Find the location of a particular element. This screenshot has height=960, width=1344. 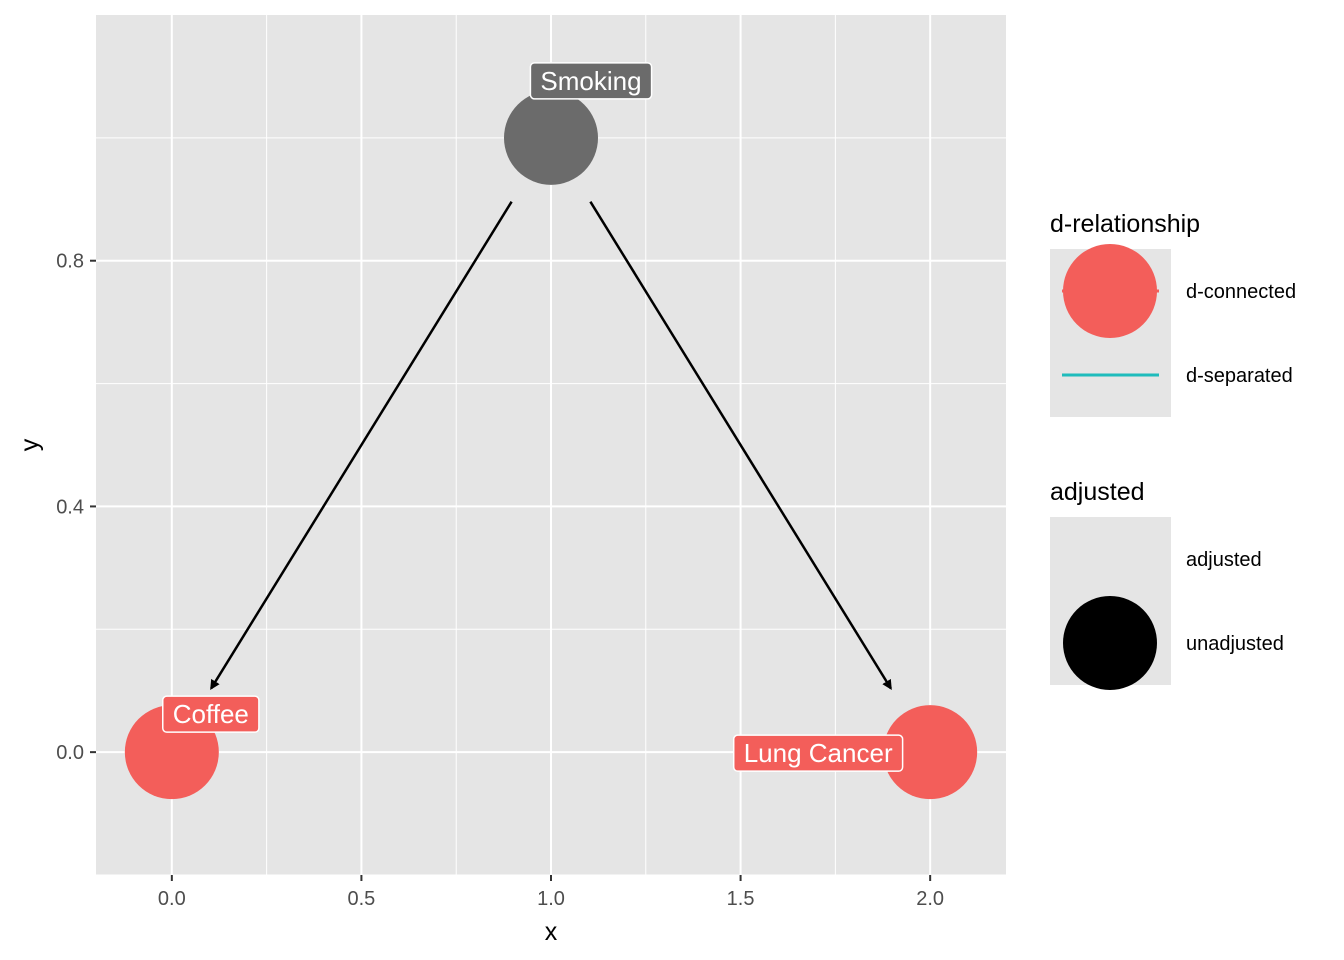

node-label-lung-cancer: Lung Cancer is located at coordinates (818, 753).